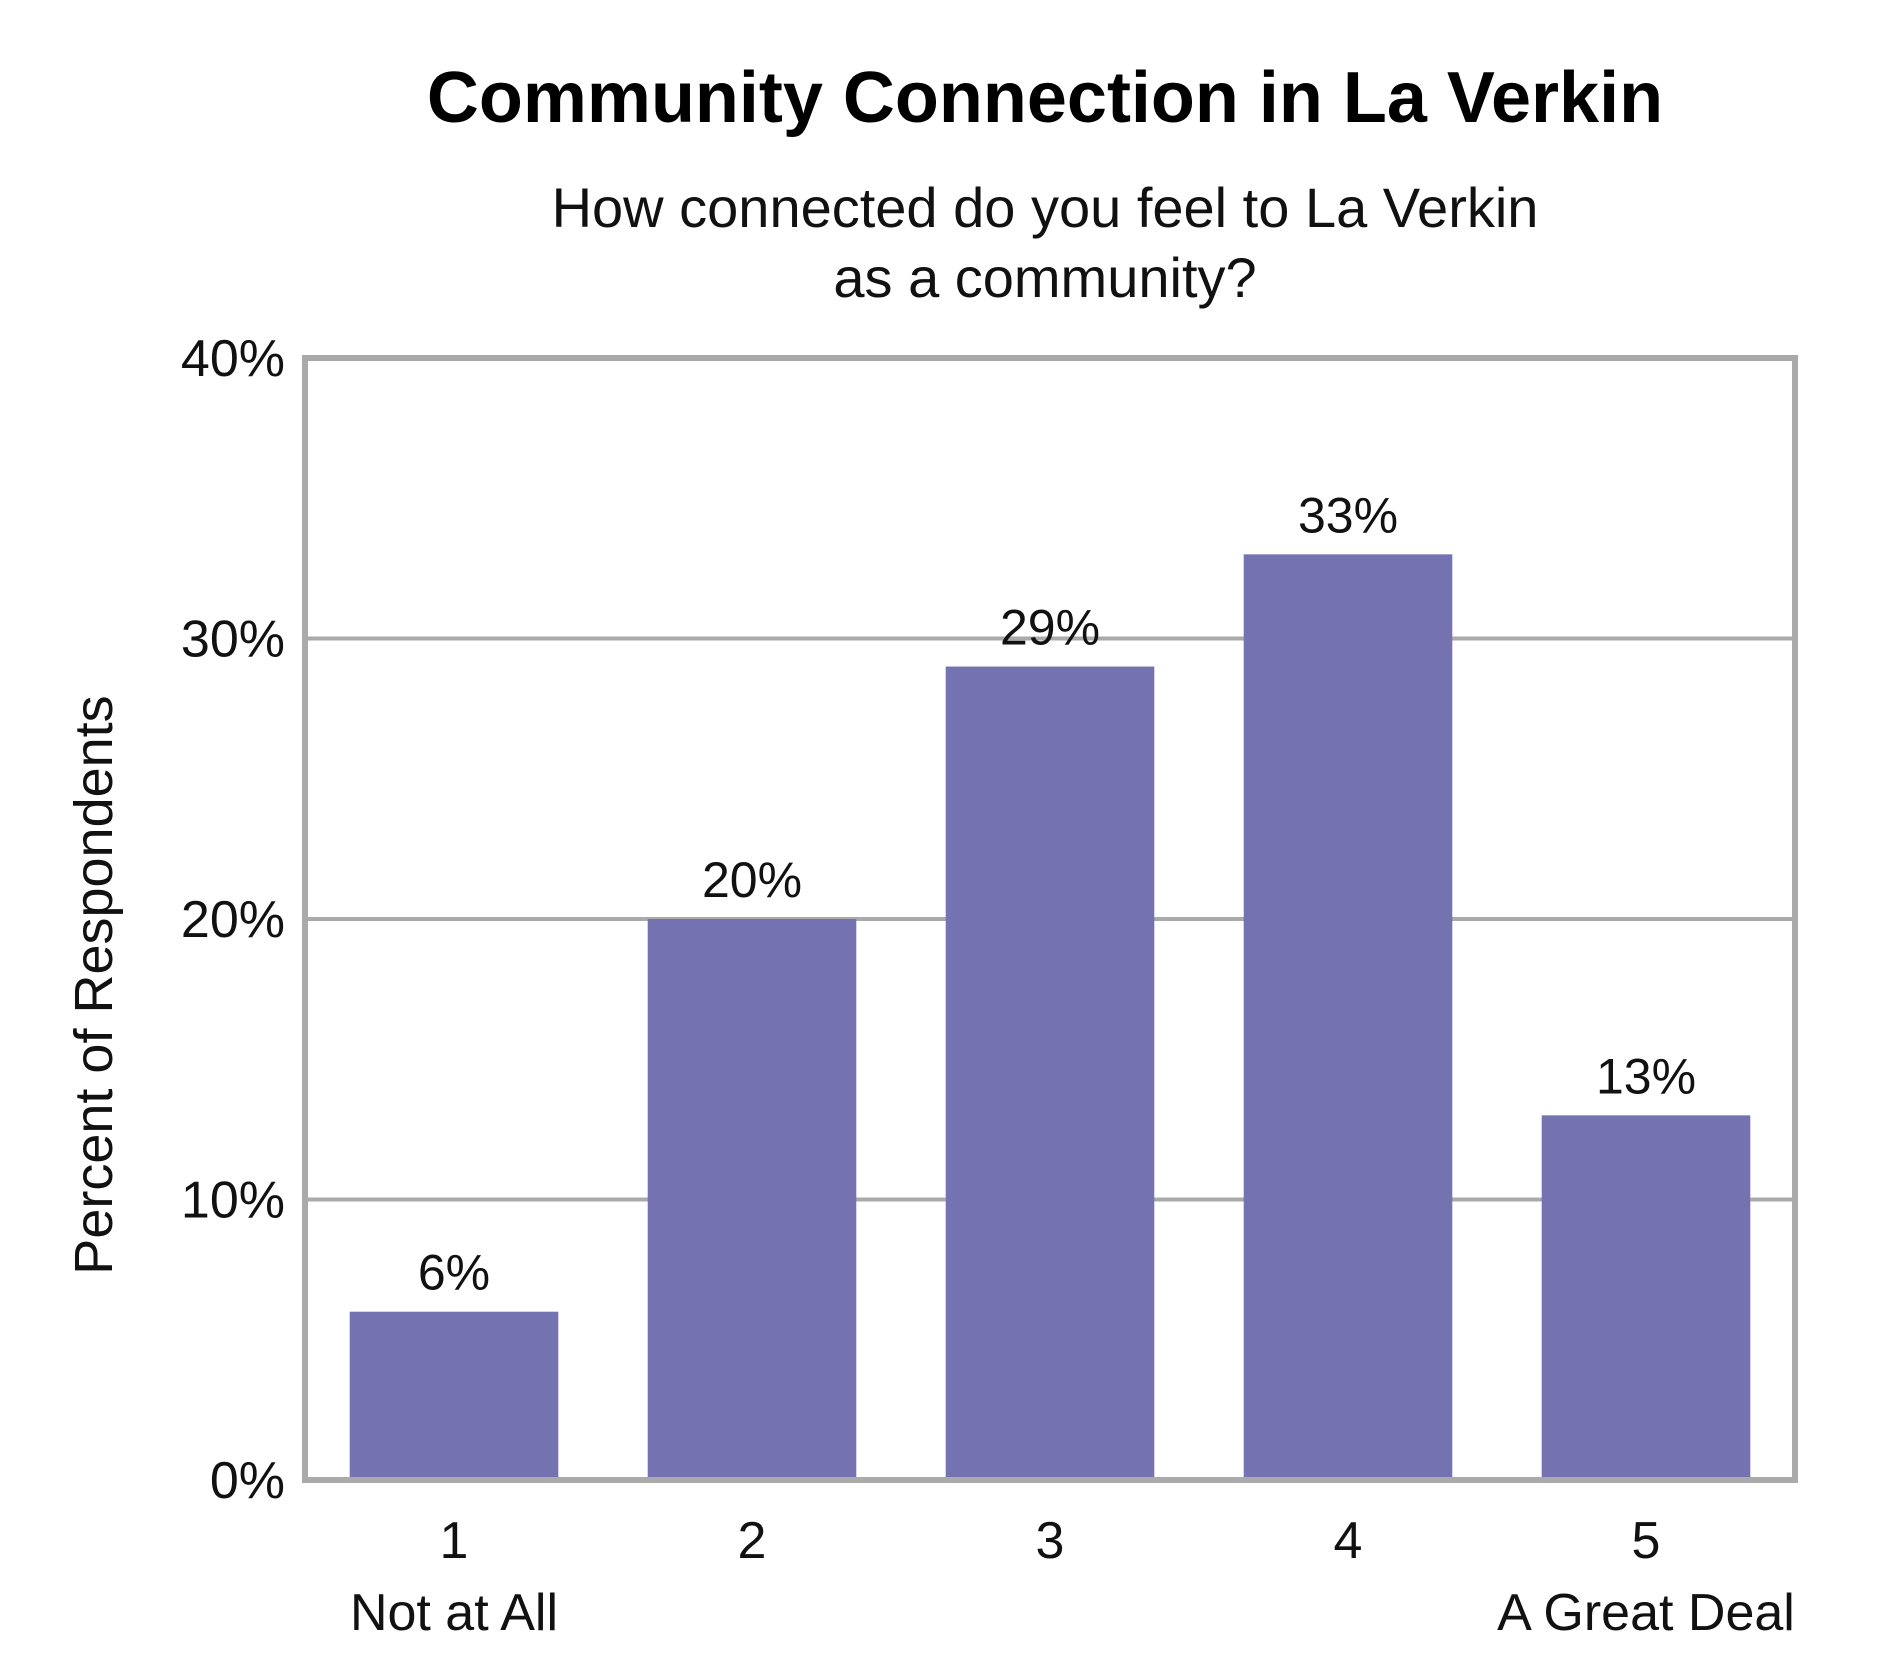 The width and height of the screenshot is (1890, 1680). What do you see at coordinates (1646, 1076) in the screenshot?
I see `data-label: 13%` at bounding box center [1646, 1076].